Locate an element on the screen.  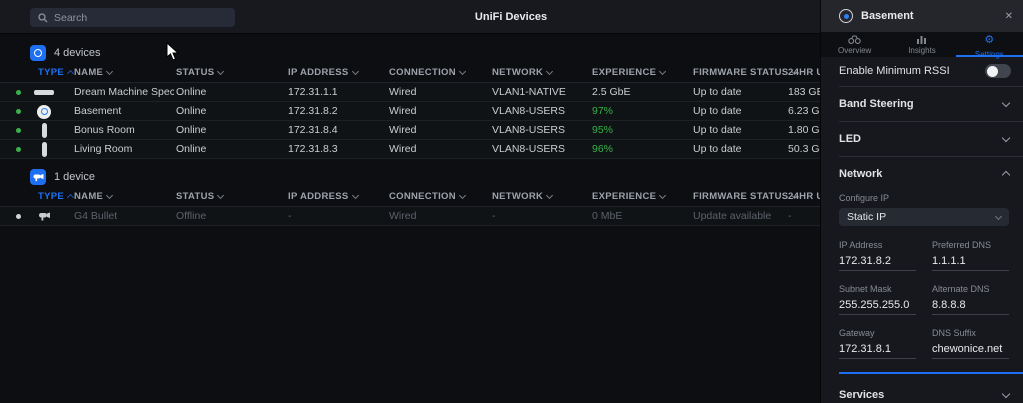
field-value: 1.1.1.1 is located at coordinates (970, 263).